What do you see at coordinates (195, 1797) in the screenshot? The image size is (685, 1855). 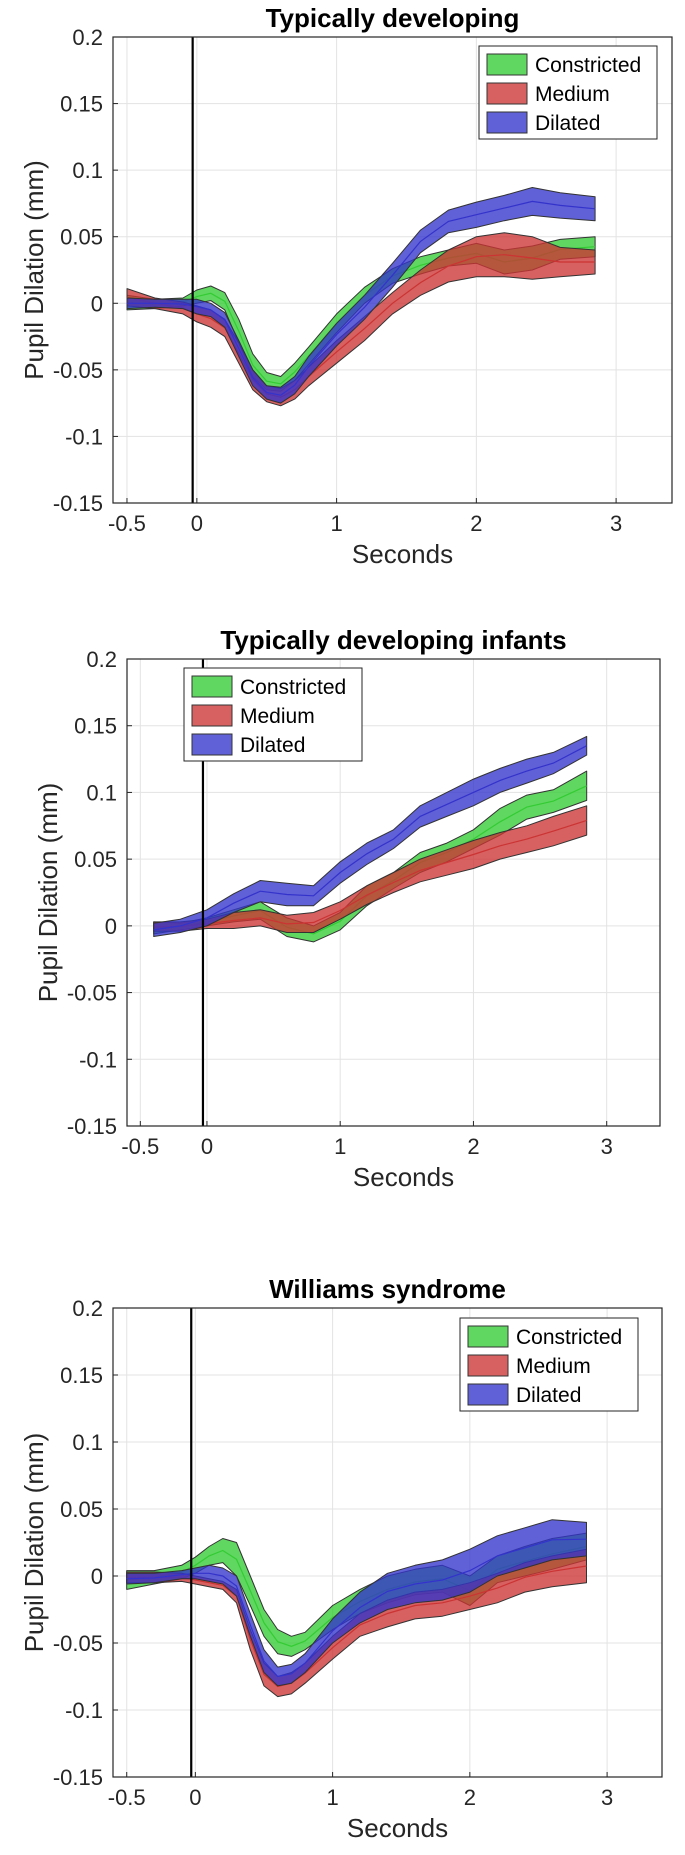 I see `chart-3-xtick-label: 0` at bounding box center [195, 1797].